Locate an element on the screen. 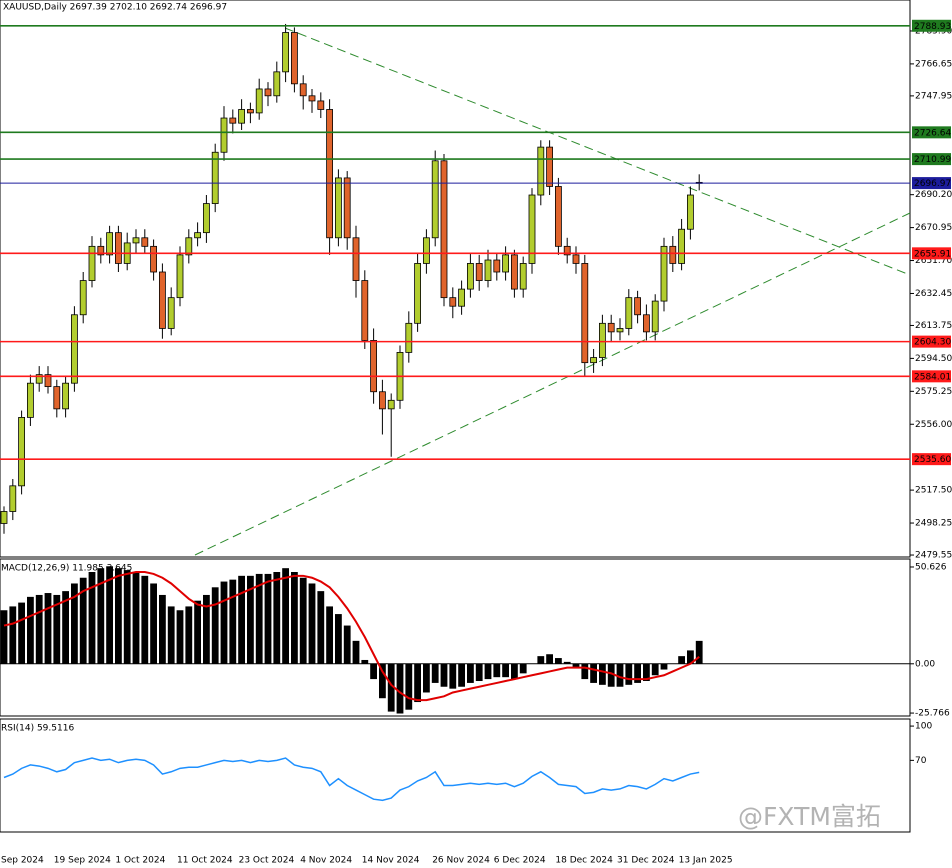 This screenshot has height=868, width=952. x-tick-label: 11 Oct 2024 is located at coordinates (205, 861).